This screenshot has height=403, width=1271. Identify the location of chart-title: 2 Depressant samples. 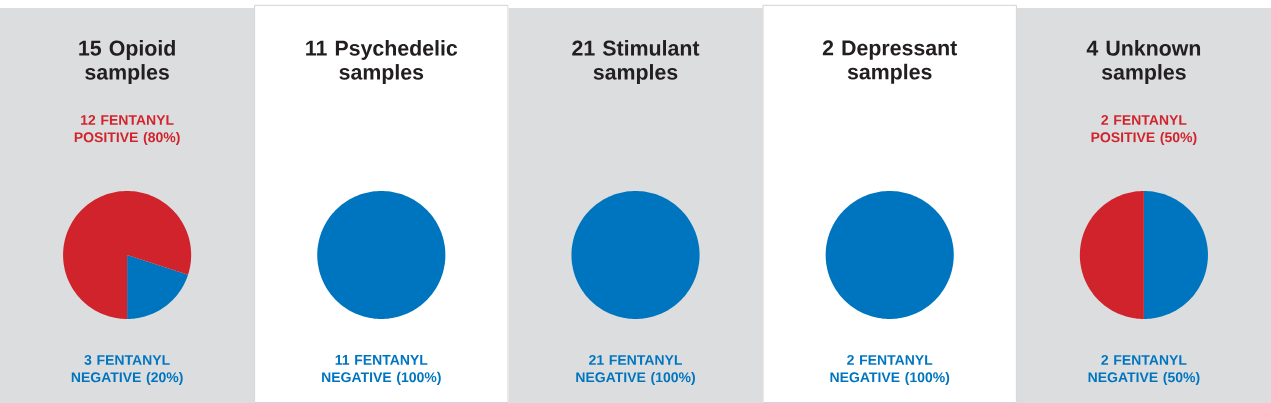
(889, 62).